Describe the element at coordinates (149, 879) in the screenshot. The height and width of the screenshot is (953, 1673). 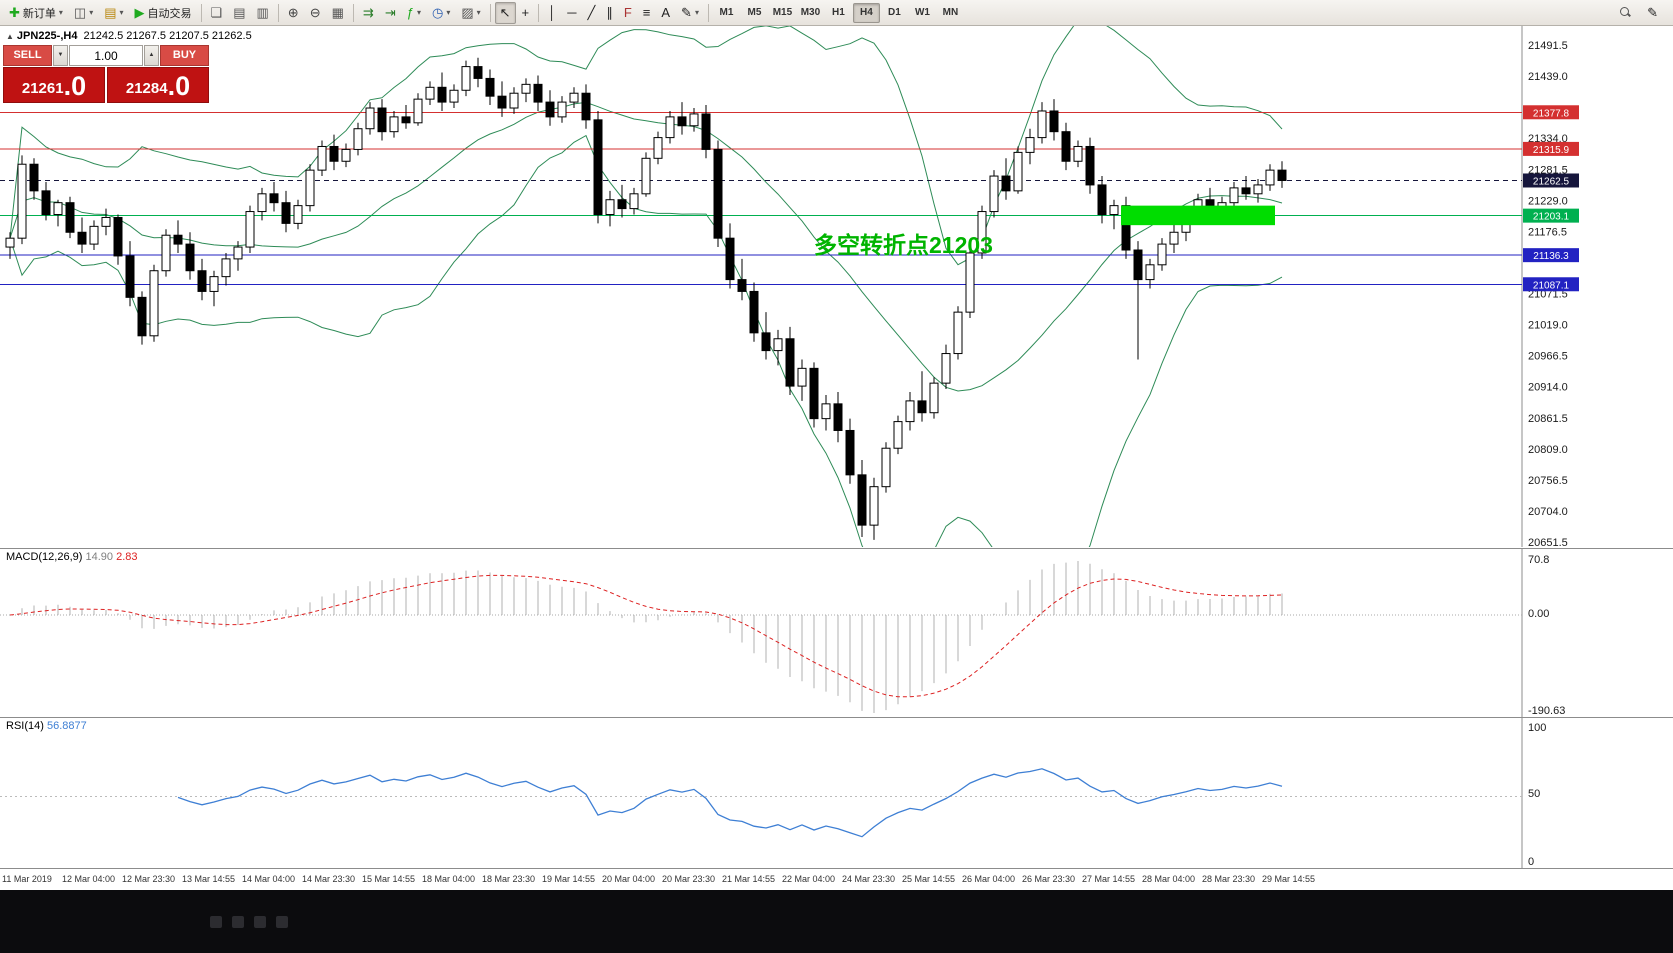
I see `time-axis-label: 12 Mar 23:30` at that location.